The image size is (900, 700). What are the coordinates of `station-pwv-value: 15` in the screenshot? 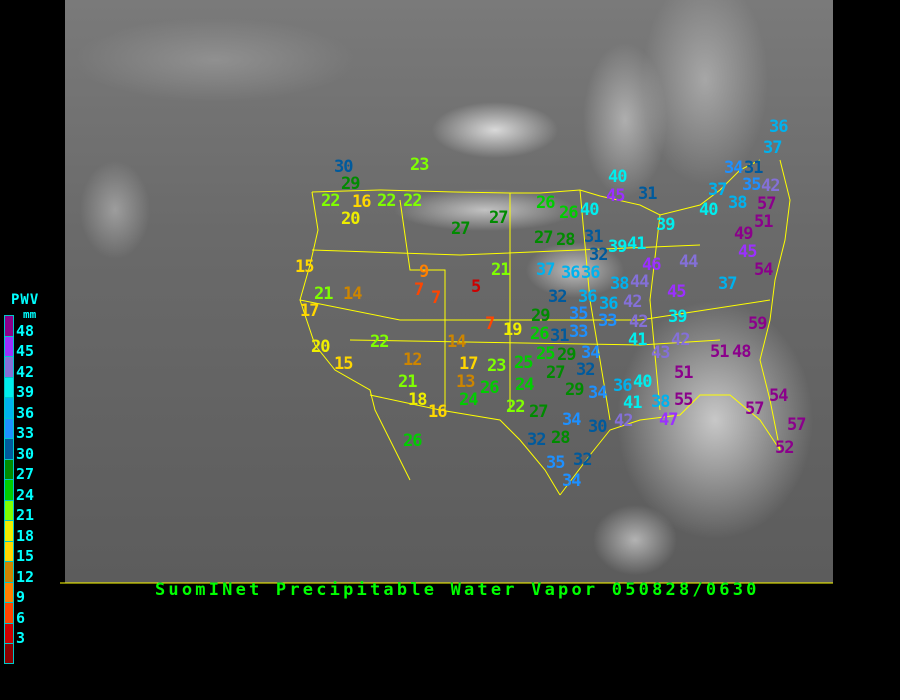 It's located at (305, 267).